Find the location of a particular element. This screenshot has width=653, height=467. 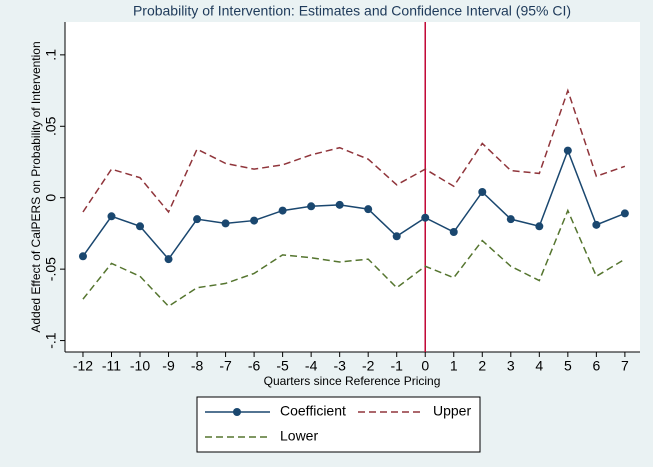

x-tick-label: -8 is located at coordinates (197, 366).